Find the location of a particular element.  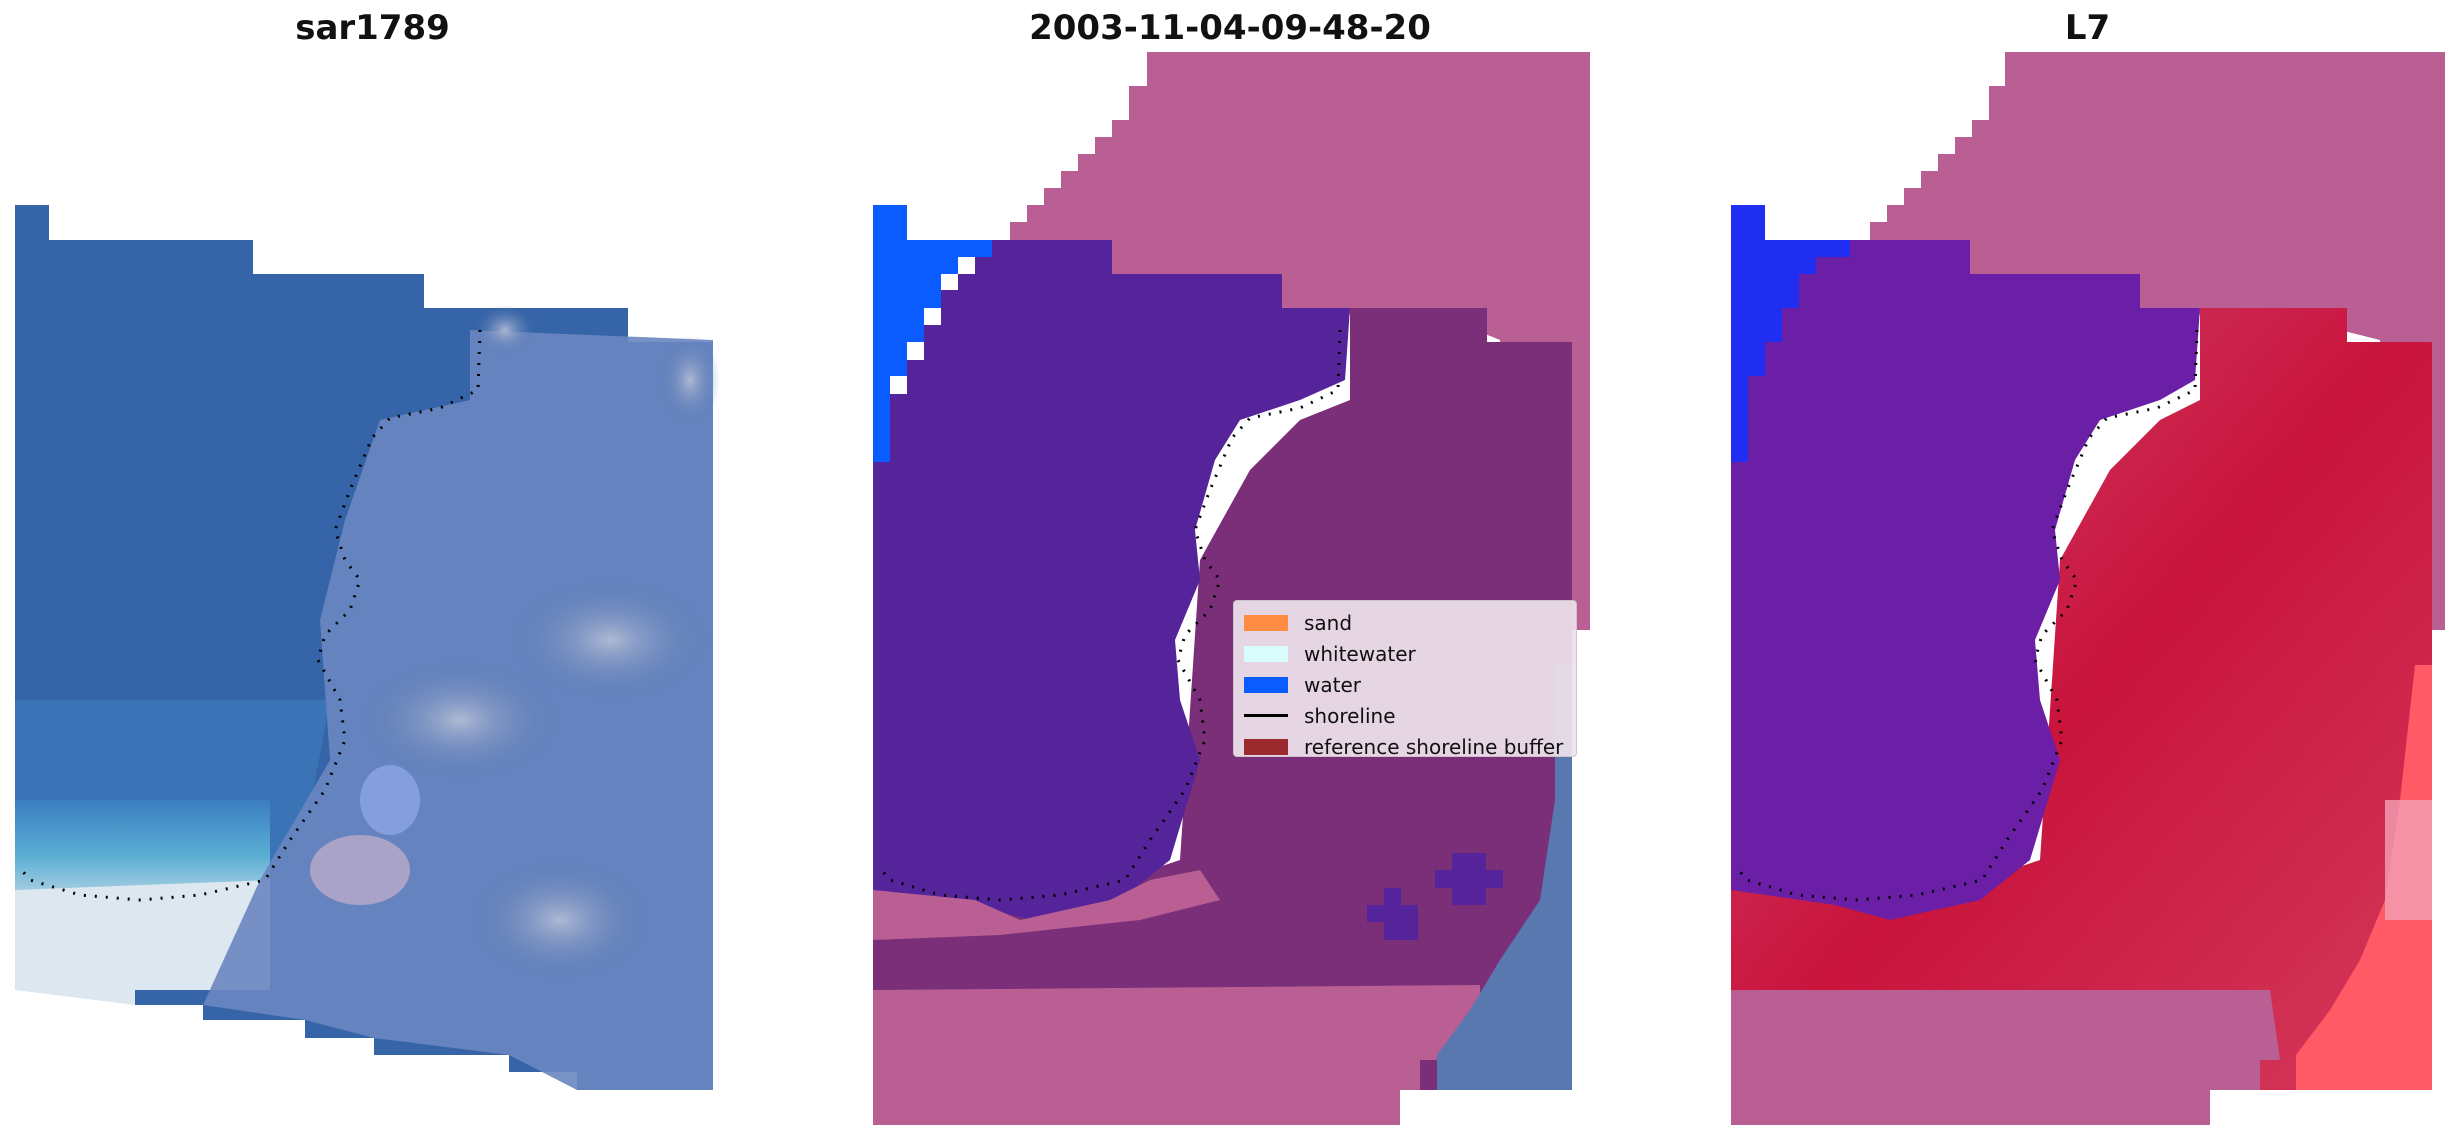

panel-title-index: L7 is located at coordinates (2087, 28).